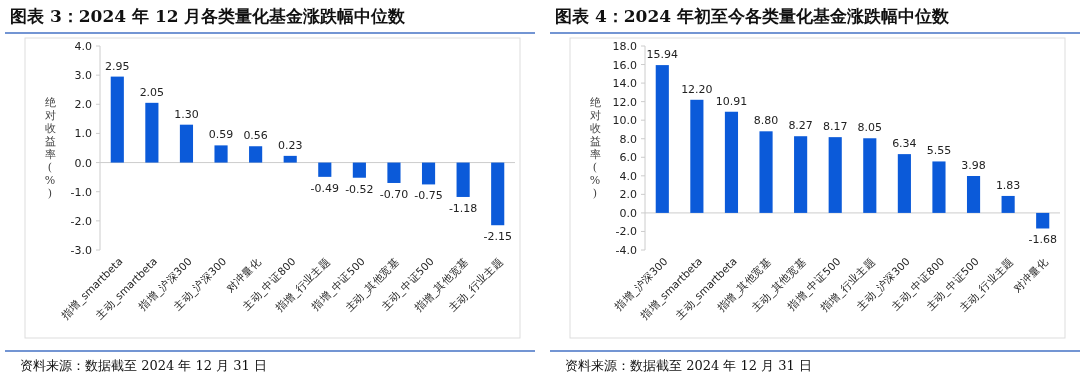 This screenshot has height=388, width=1080. Describe the element at coordinates (662, 55) in the screenshot. I see `data-label: 15.94` at that location.